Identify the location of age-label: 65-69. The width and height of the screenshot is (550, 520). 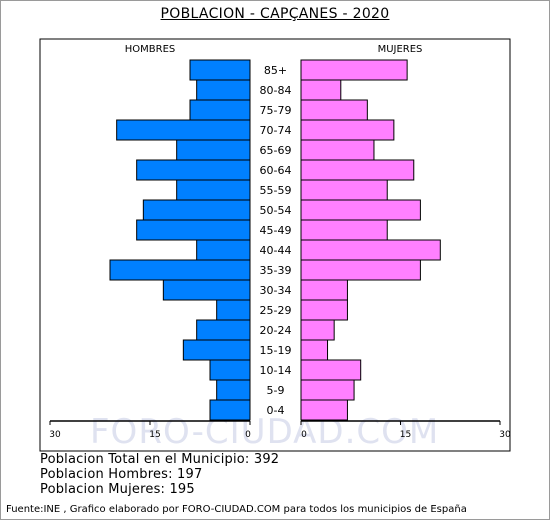
(276, 150).